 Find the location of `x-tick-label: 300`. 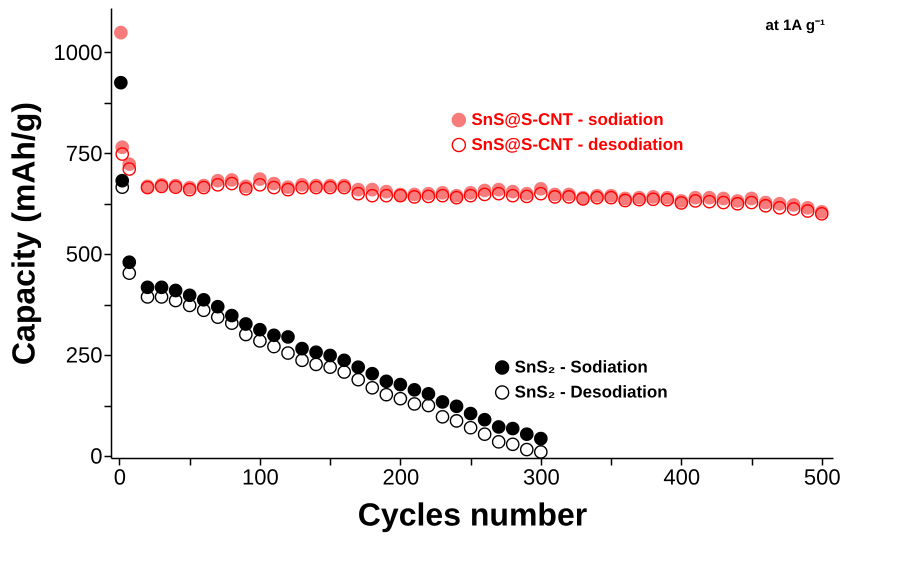

x-tick-label: 300 is located at coordinates (541, 477).